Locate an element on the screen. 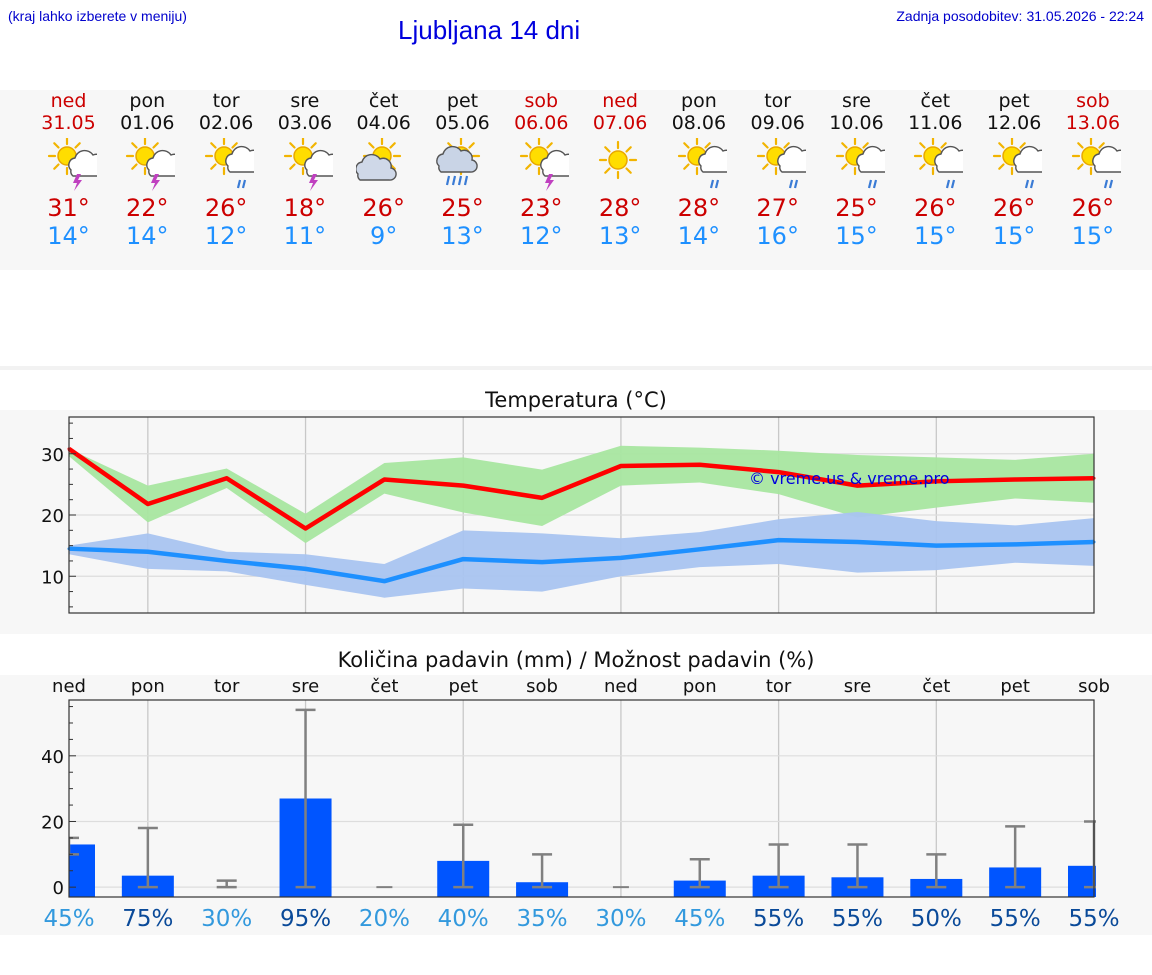 This screenshot has width=1152, height=975. watermark: © vreme.us & vreme.pro is located at coordinates (849, 478).